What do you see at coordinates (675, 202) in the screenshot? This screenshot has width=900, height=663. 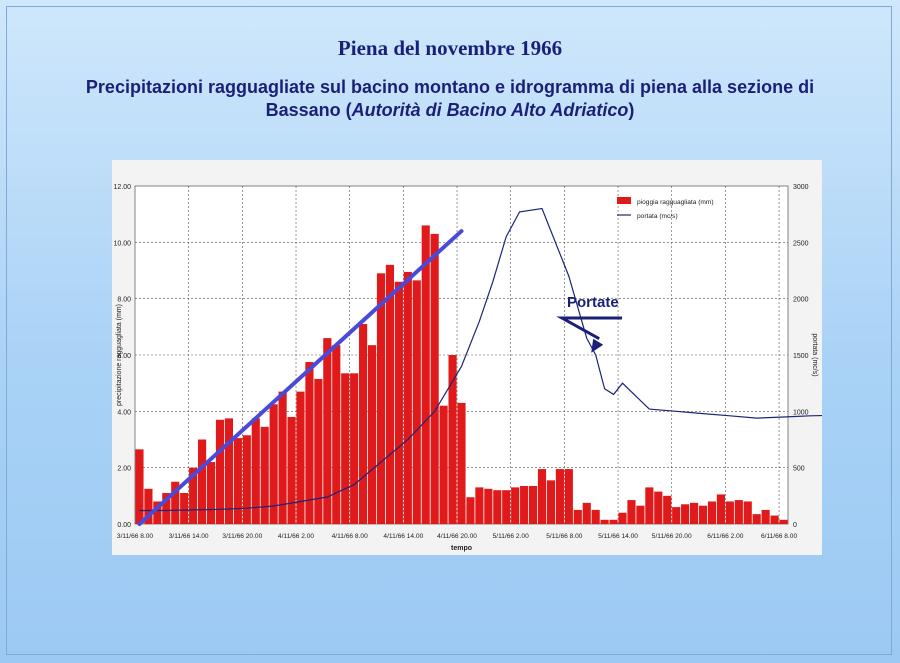 I see `legend-bar-label: pioggia ragguagliata (mm)` at bounding box center [675, 202].